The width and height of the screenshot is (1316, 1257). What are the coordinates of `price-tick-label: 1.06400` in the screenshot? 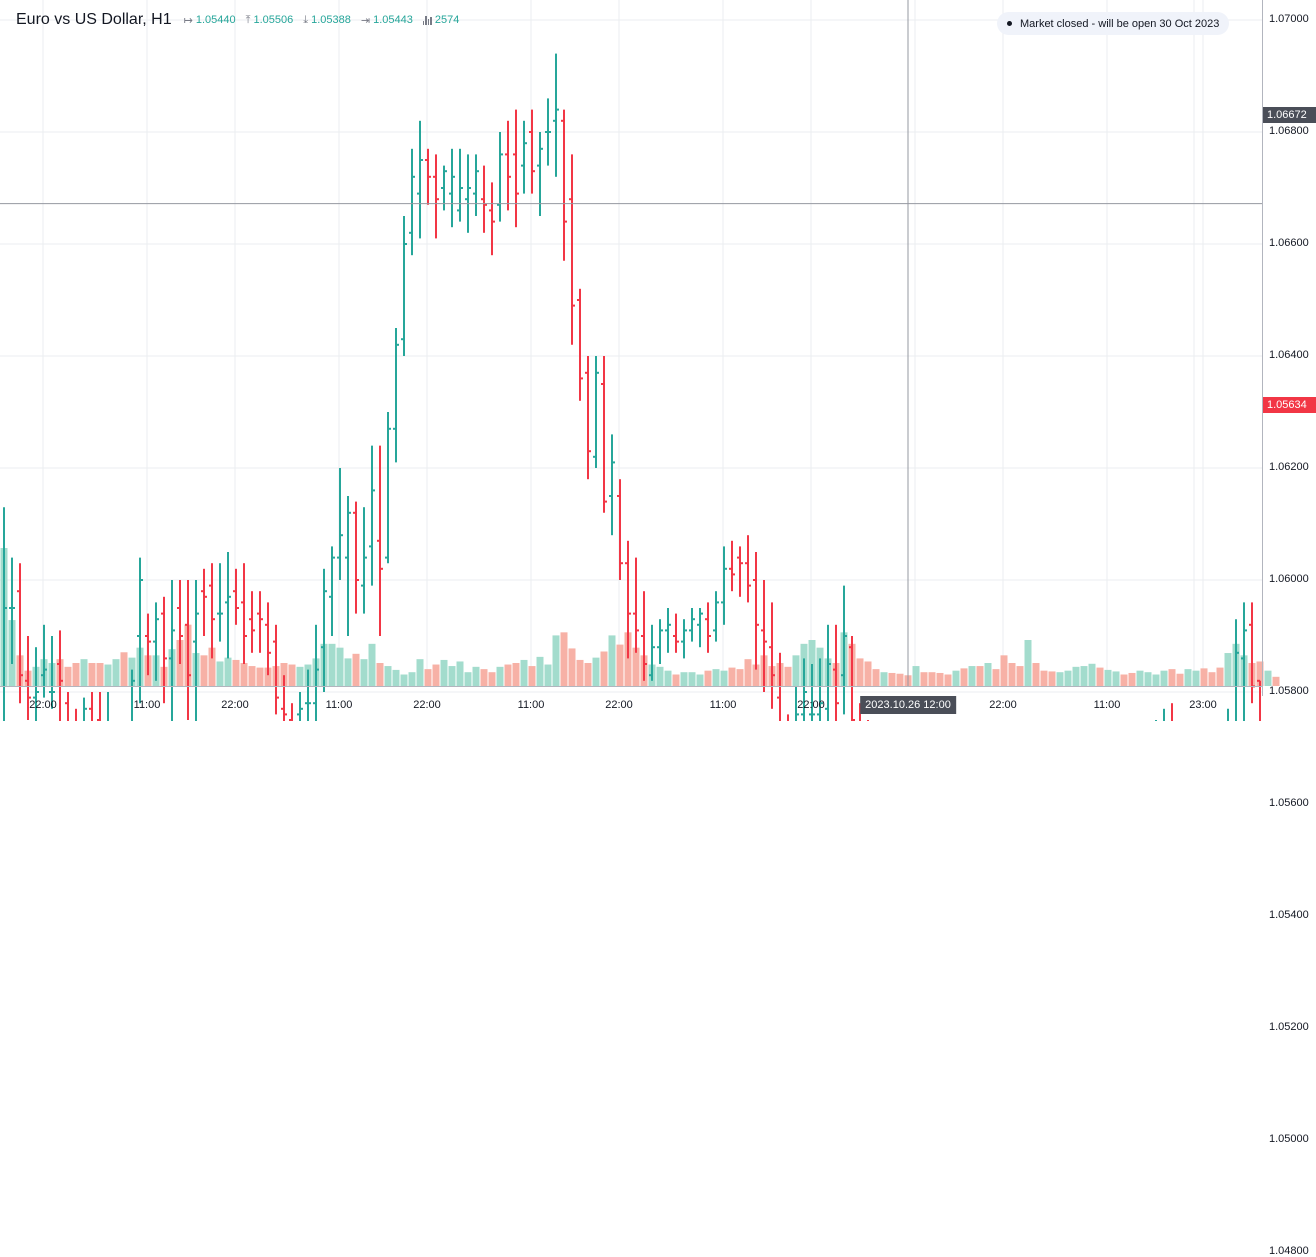 It's located at (1289, 355).